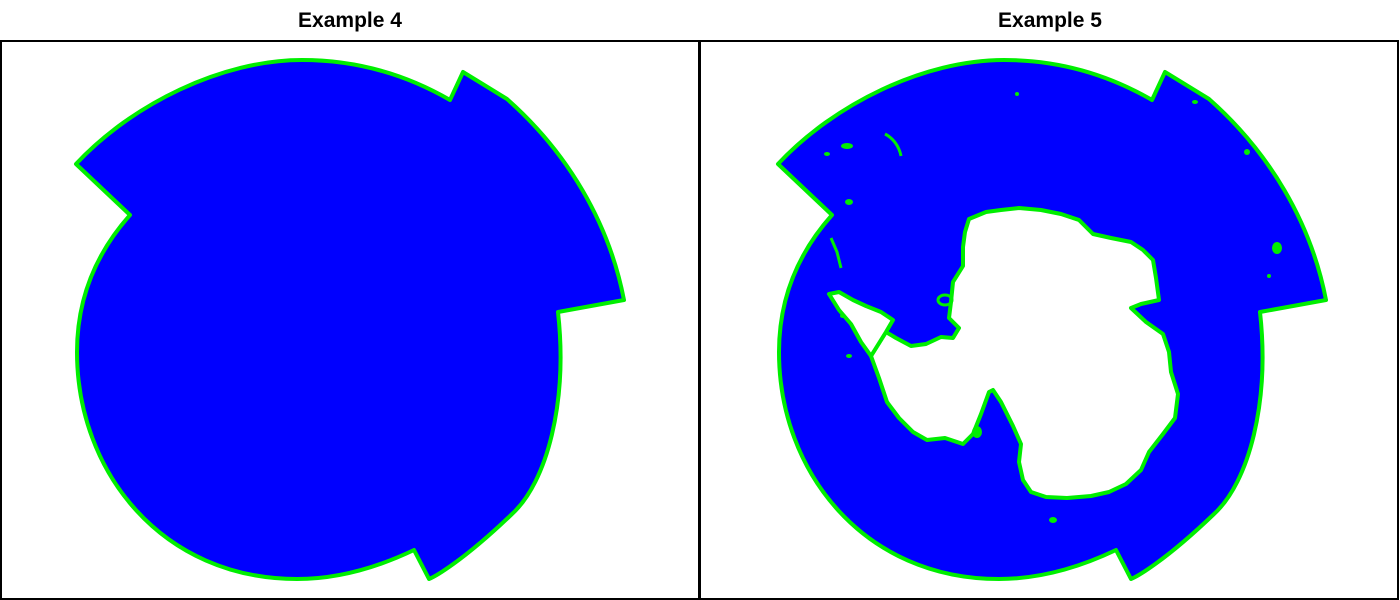 The width and height of the screenshot is (1400, 600). I want to click on antarctica-landmass, so click(1024, 353).